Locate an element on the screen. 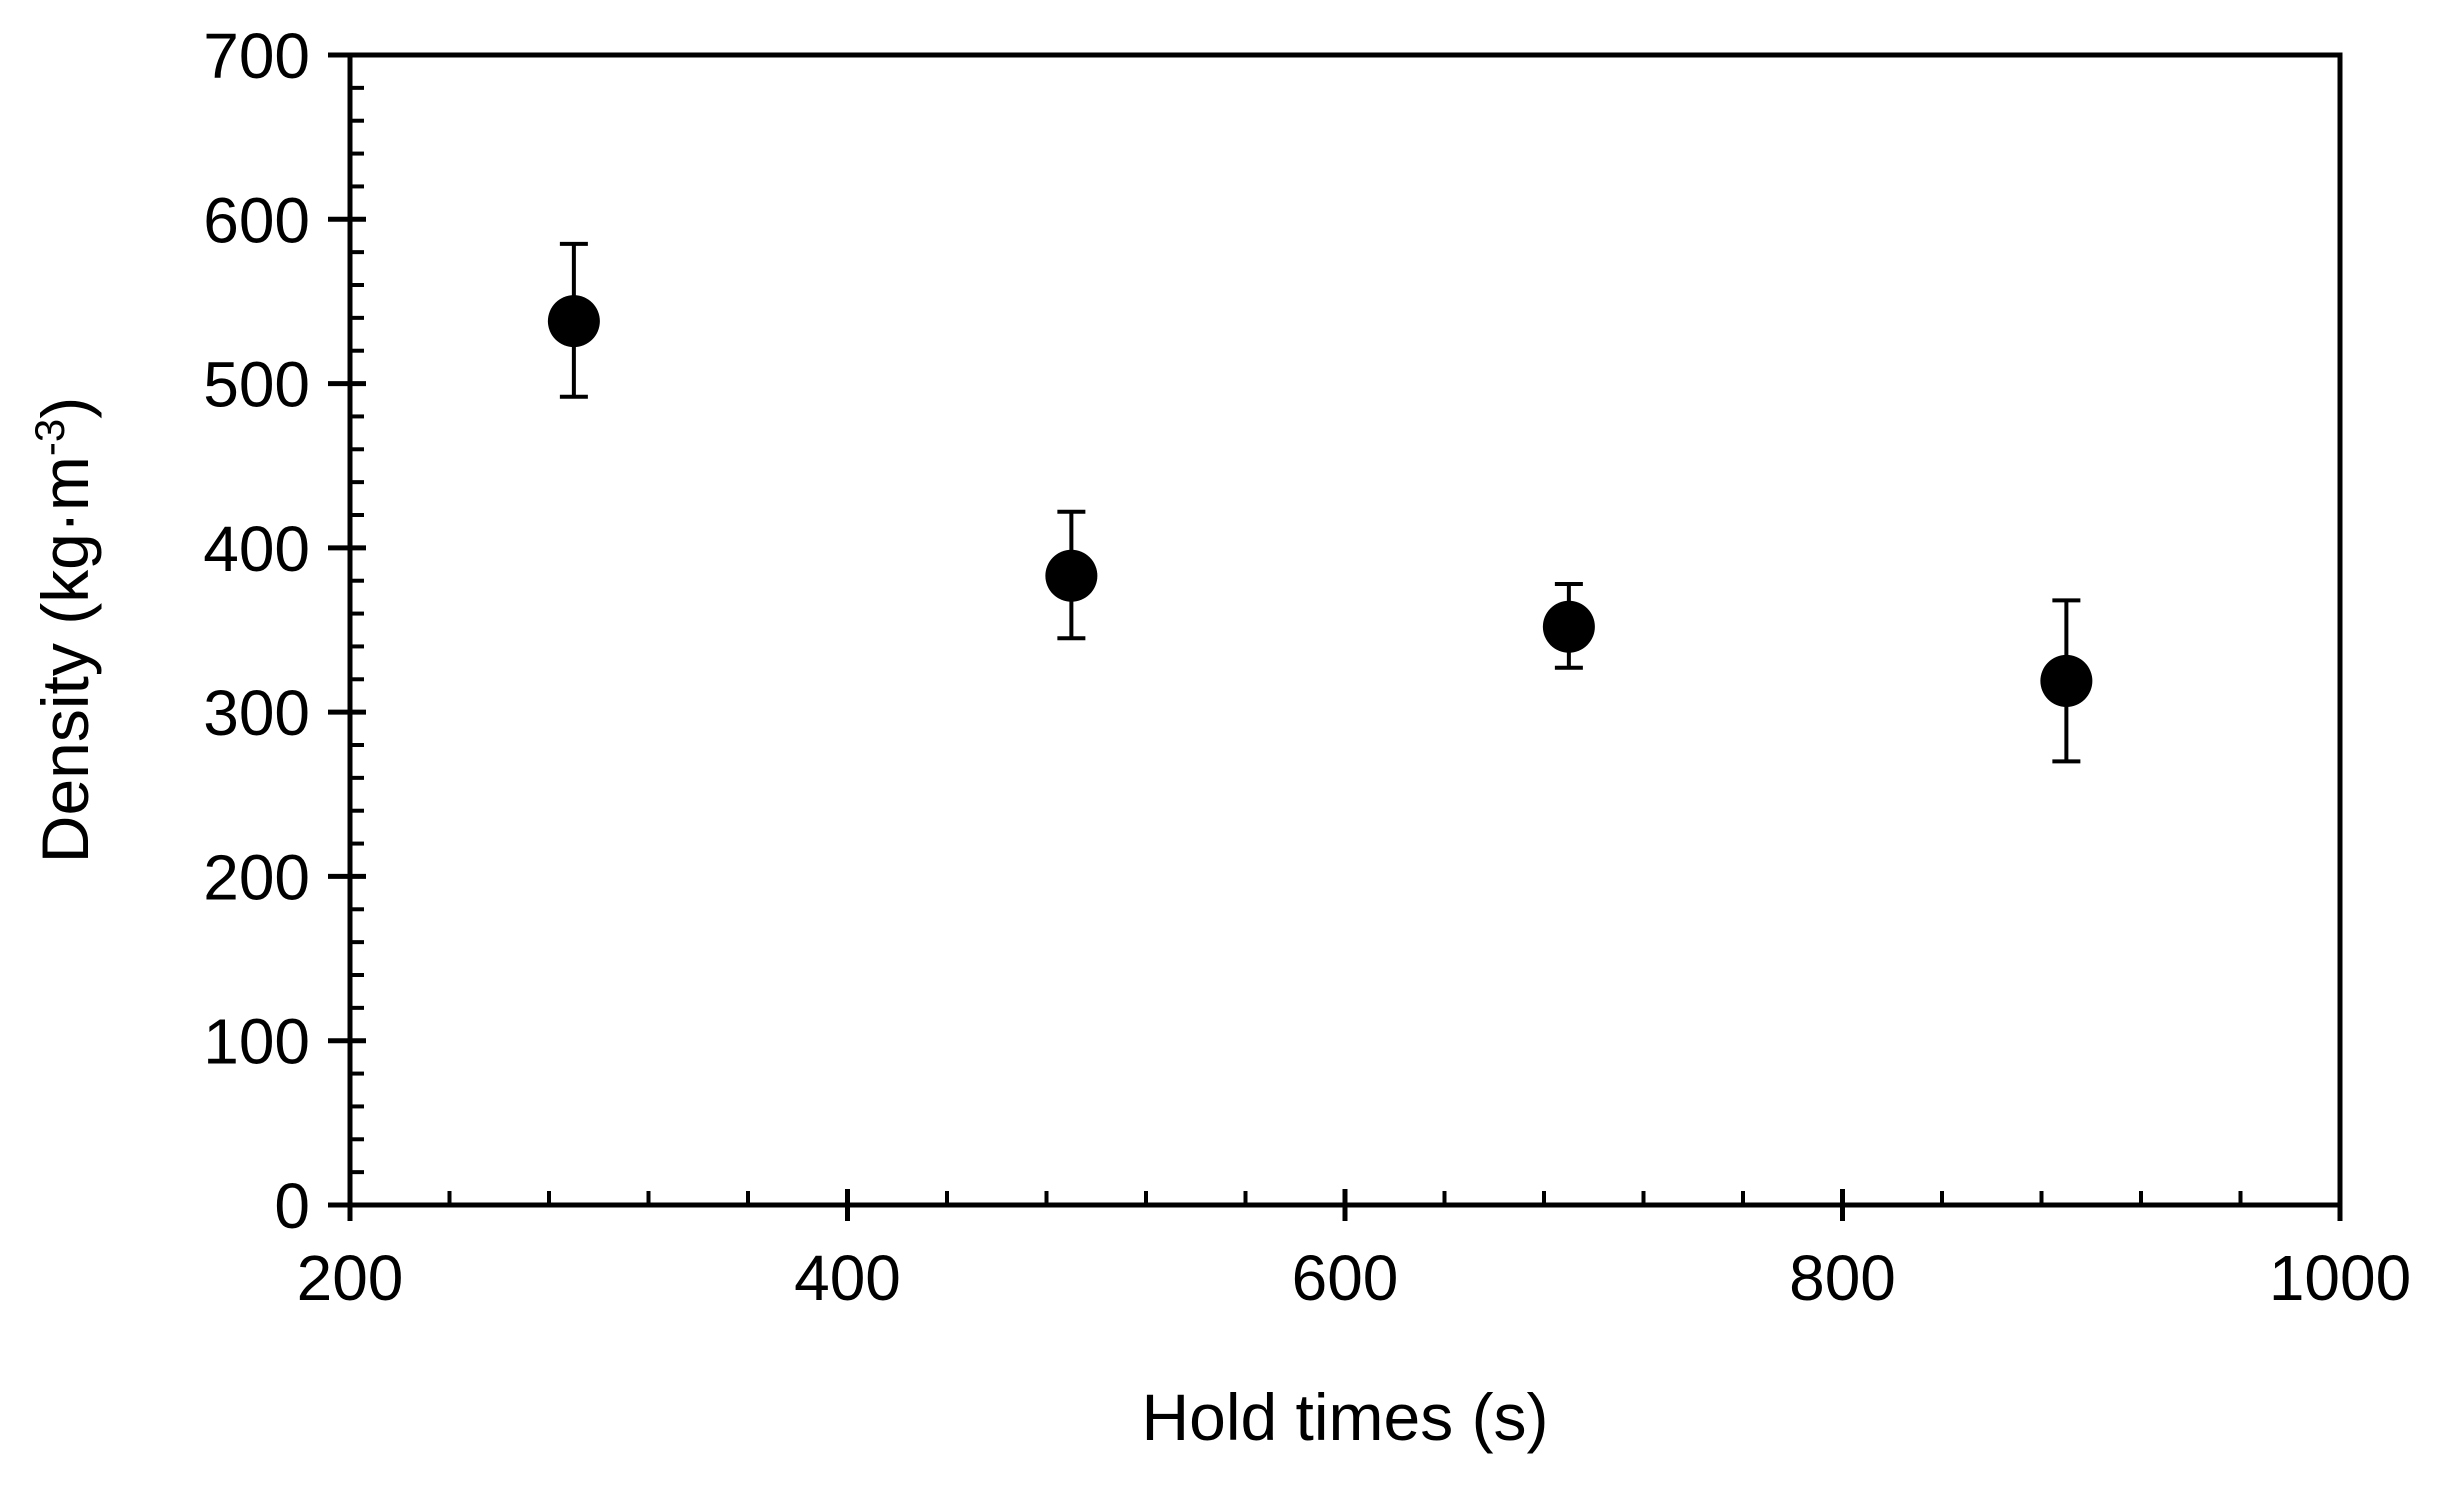  y-tick-label: 700 is located at coordinates (256, 56).